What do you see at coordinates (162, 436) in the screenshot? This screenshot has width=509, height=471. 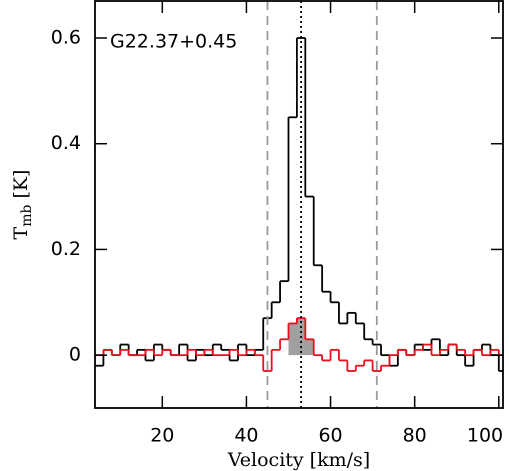 I see `x-tick-label: 20` at bounding box center [162, 436].